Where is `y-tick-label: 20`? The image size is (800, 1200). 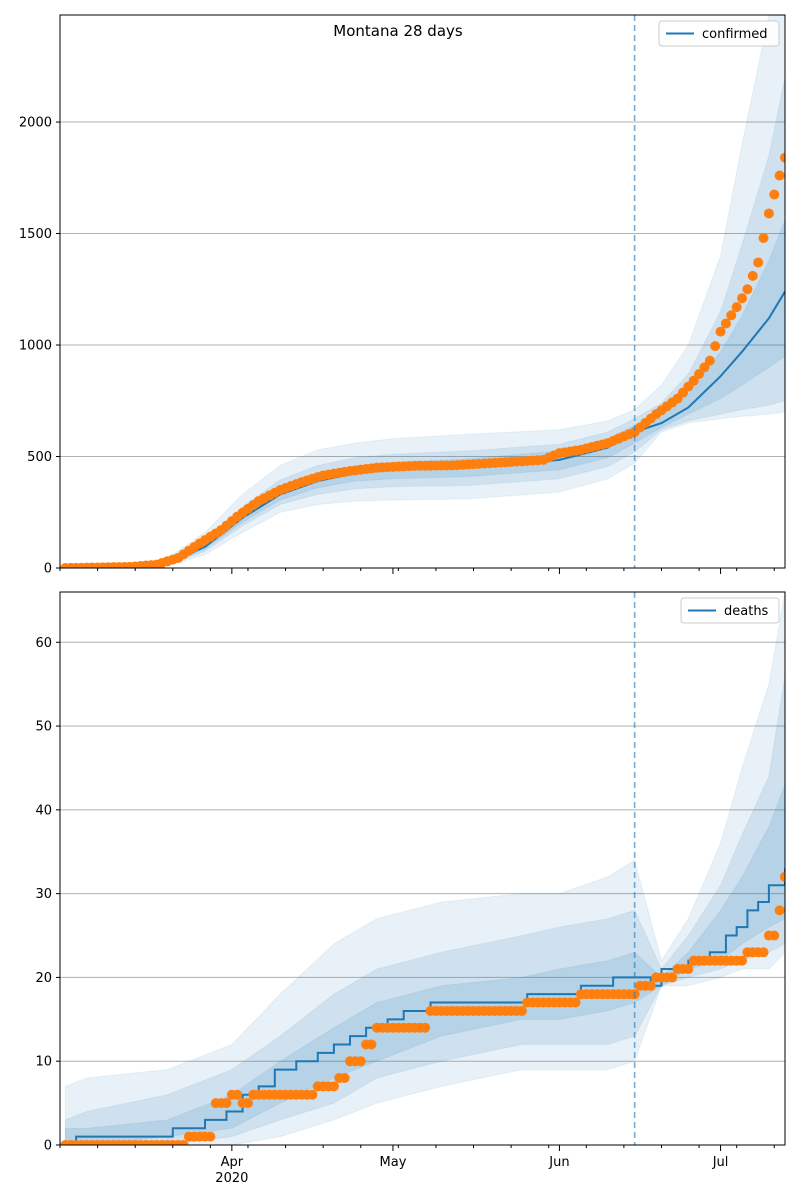 y-tick-label: 20 is located at coordinates (43, 978).